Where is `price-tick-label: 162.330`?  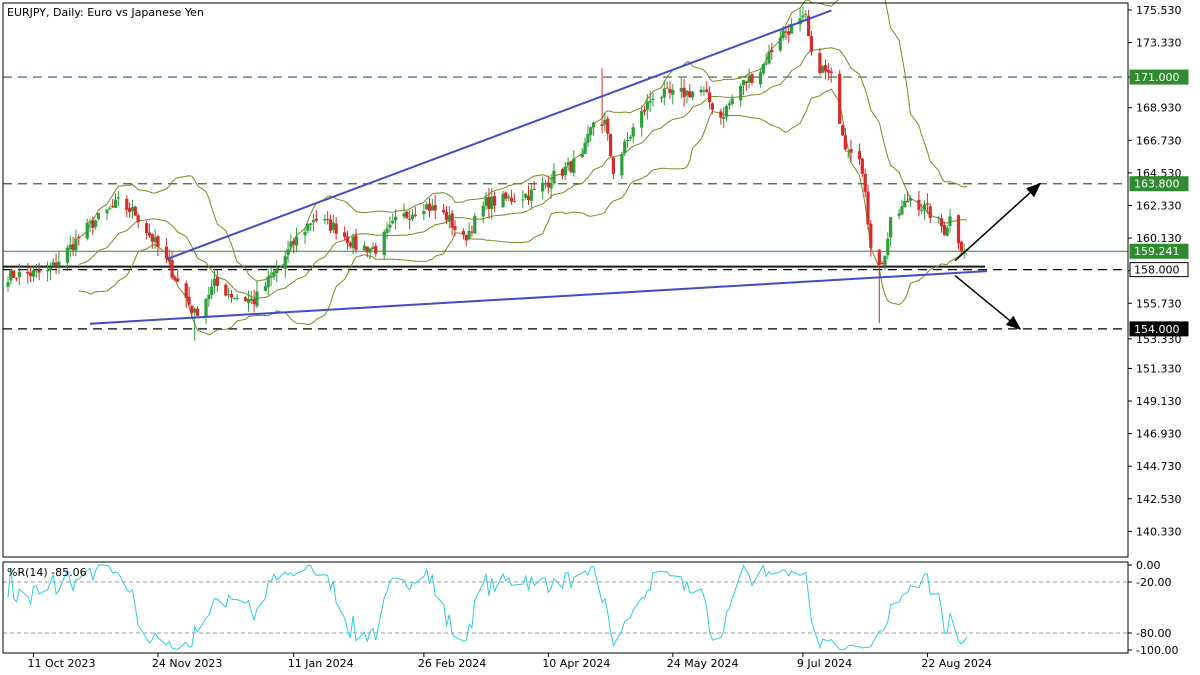
price-tick-label: 162.330 is located at coordinates (1159, 205).